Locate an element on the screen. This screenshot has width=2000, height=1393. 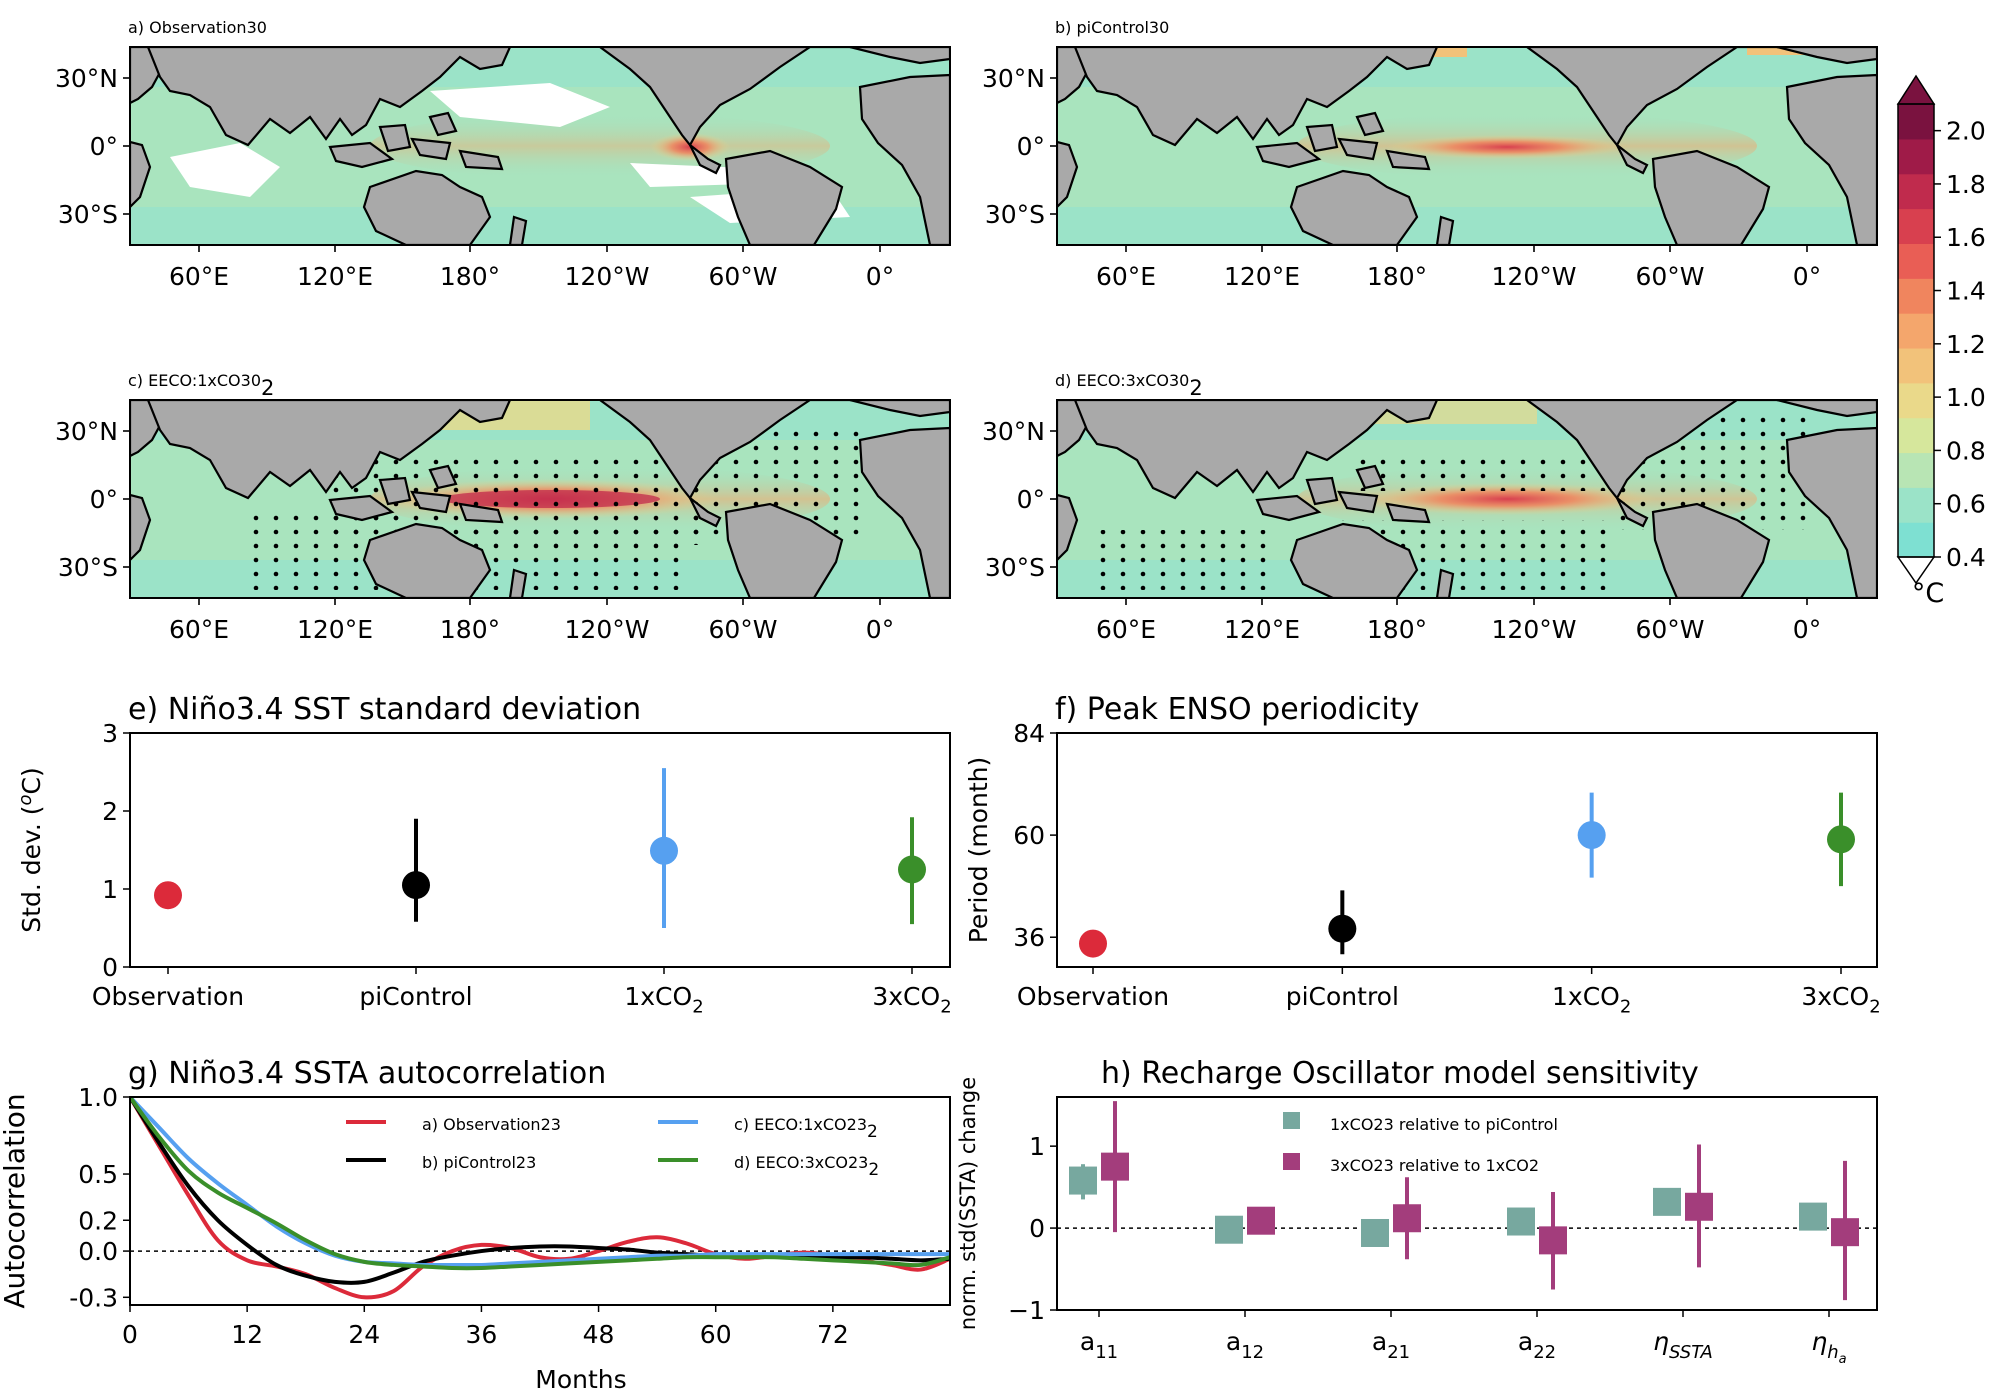
colorbar-tick-label: 0.4 is located at coordinates (1966, 557).